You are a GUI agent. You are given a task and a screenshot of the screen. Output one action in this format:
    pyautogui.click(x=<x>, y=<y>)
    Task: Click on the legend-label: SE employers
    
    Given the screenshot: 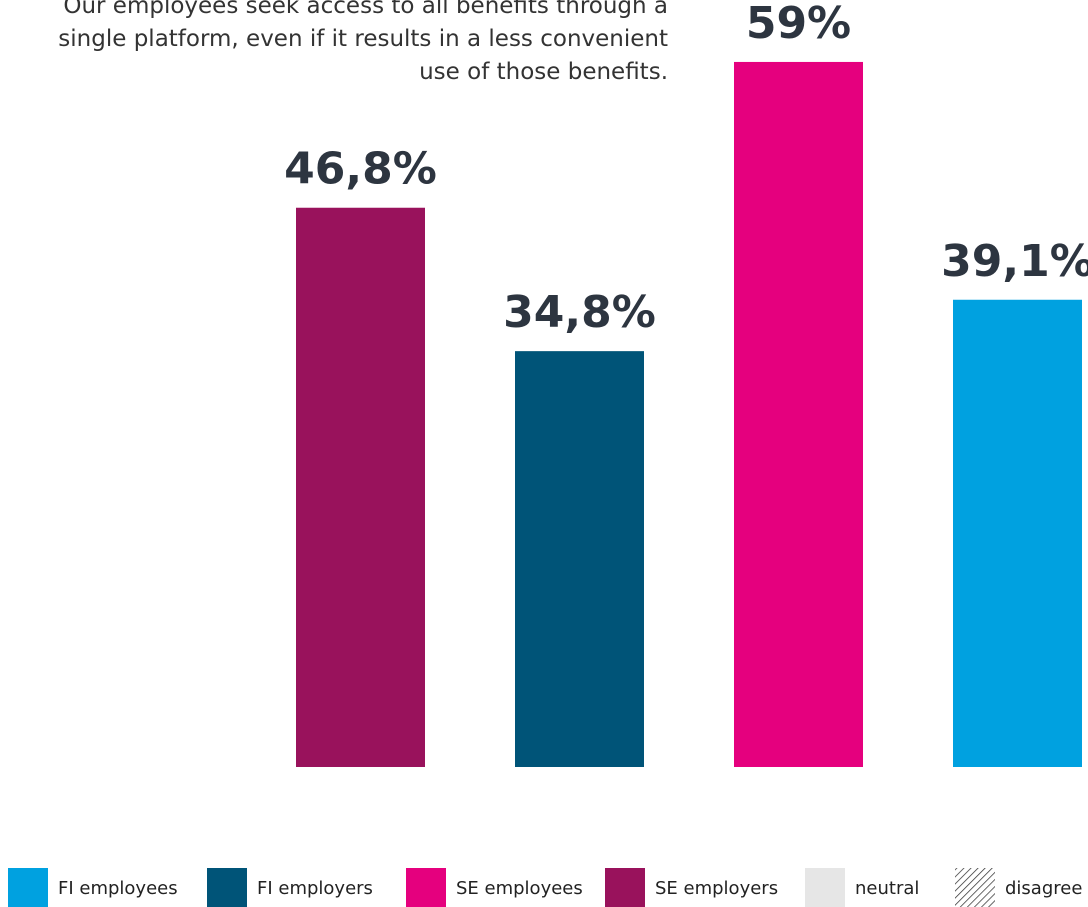 What is the action you would take?
    pyautogui.click(x=716, y=888)
    